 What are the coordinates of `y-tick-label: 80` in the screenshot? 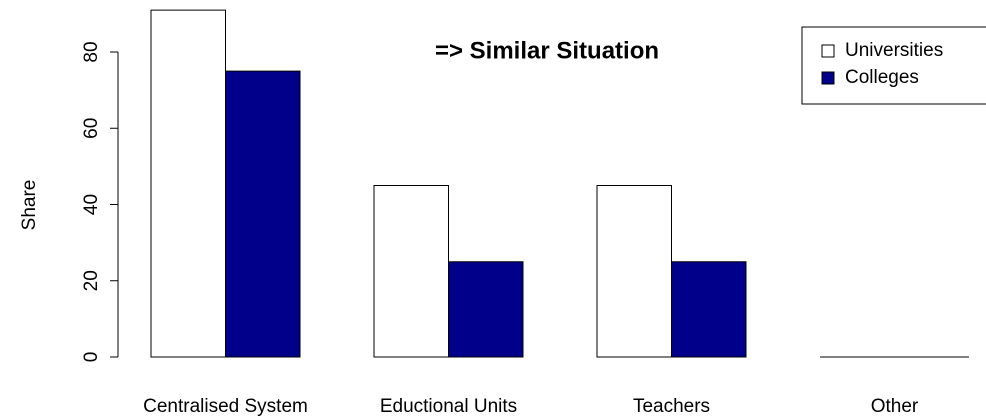 It's located at (91, 51).